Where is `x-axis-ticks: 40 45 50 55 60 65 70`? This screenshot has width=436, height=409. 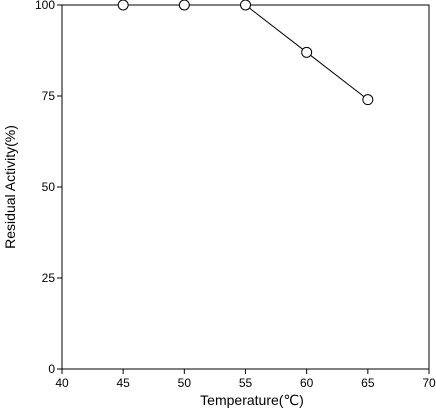 x-axis-ticks: 40 45 50 55 60 65 70 is located at coordinates (245, 379).